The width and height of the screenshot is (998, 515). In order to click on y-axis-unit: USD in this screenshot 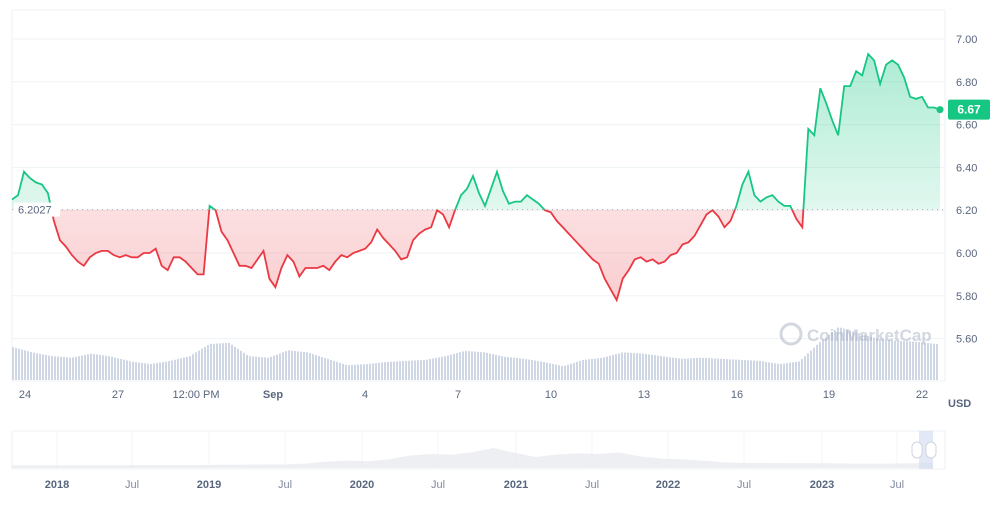, I will do `click(959, 404)`.